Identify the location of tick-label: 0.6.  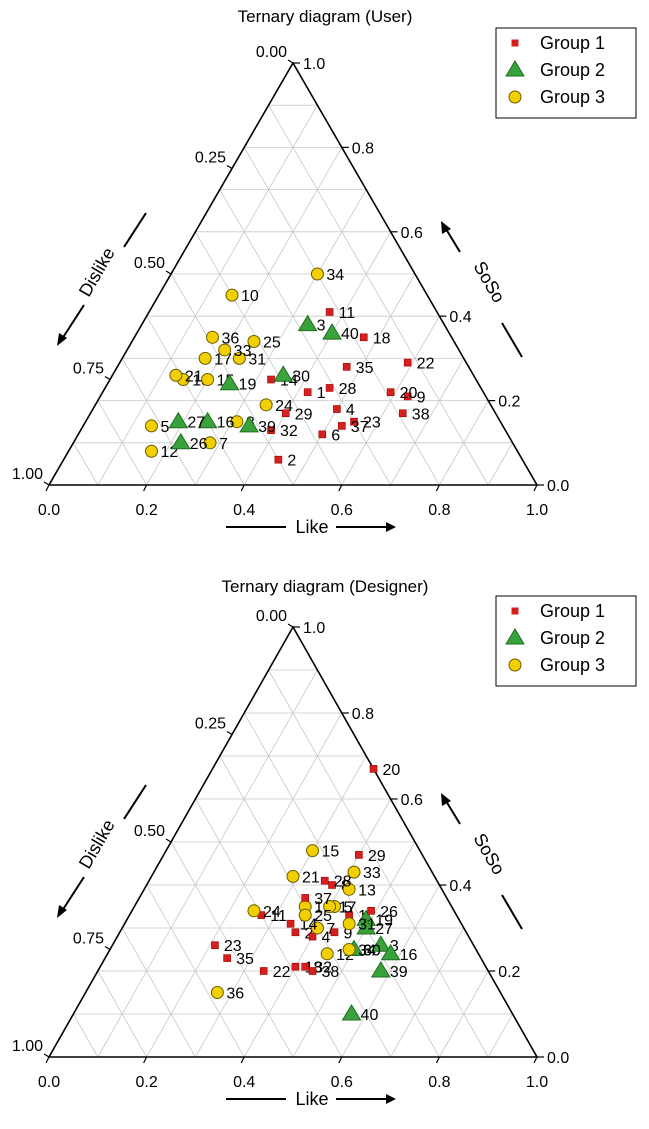
(412, 800).